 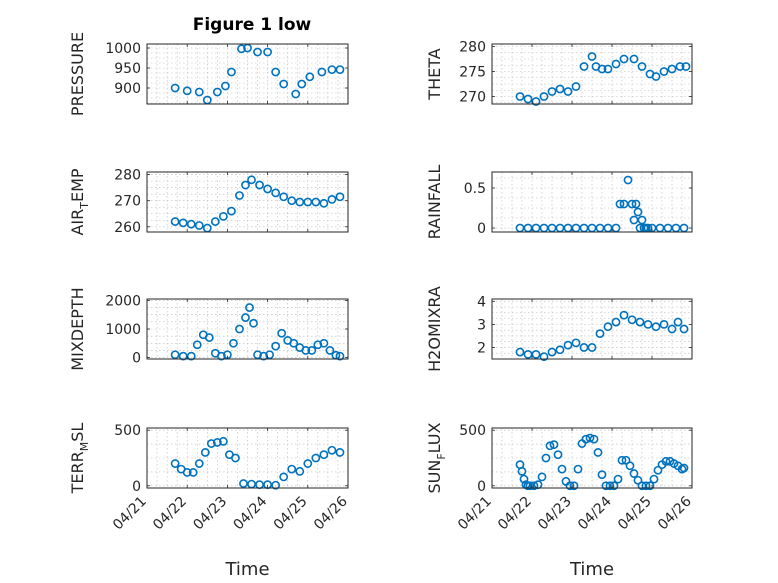 What do you see at coordinates (472, 98) in the screenshot?
I see `y-tick-label: 270` at bounding box center [472, 98].